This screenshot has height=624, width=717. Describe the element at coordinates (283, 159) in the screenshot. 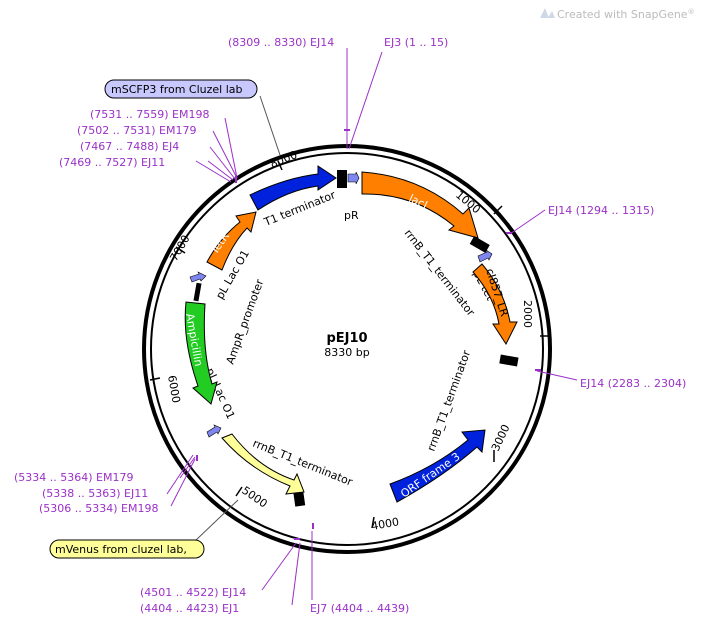

I see `tick-label-8000: 8000` at that location.